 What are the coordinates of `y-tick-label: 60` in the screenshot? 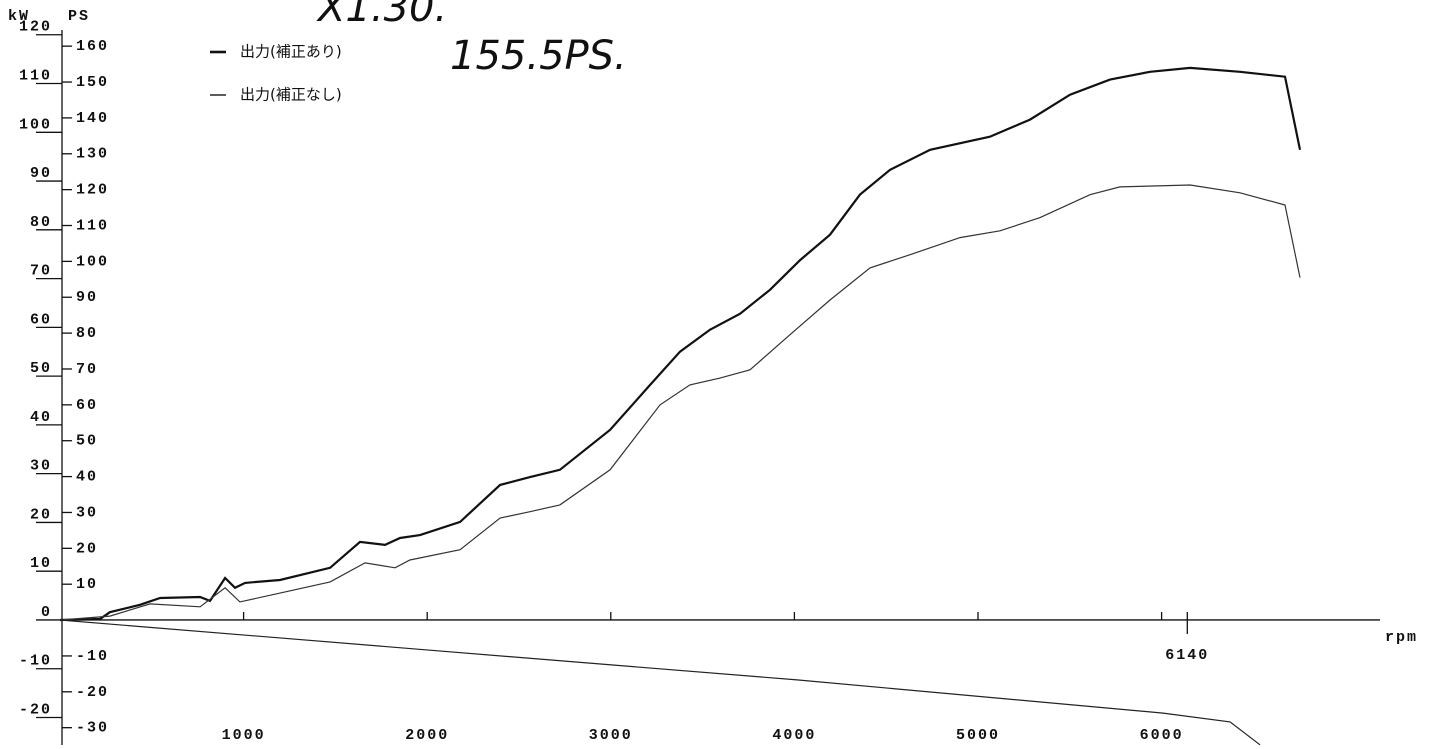 It's located at (41, 319).